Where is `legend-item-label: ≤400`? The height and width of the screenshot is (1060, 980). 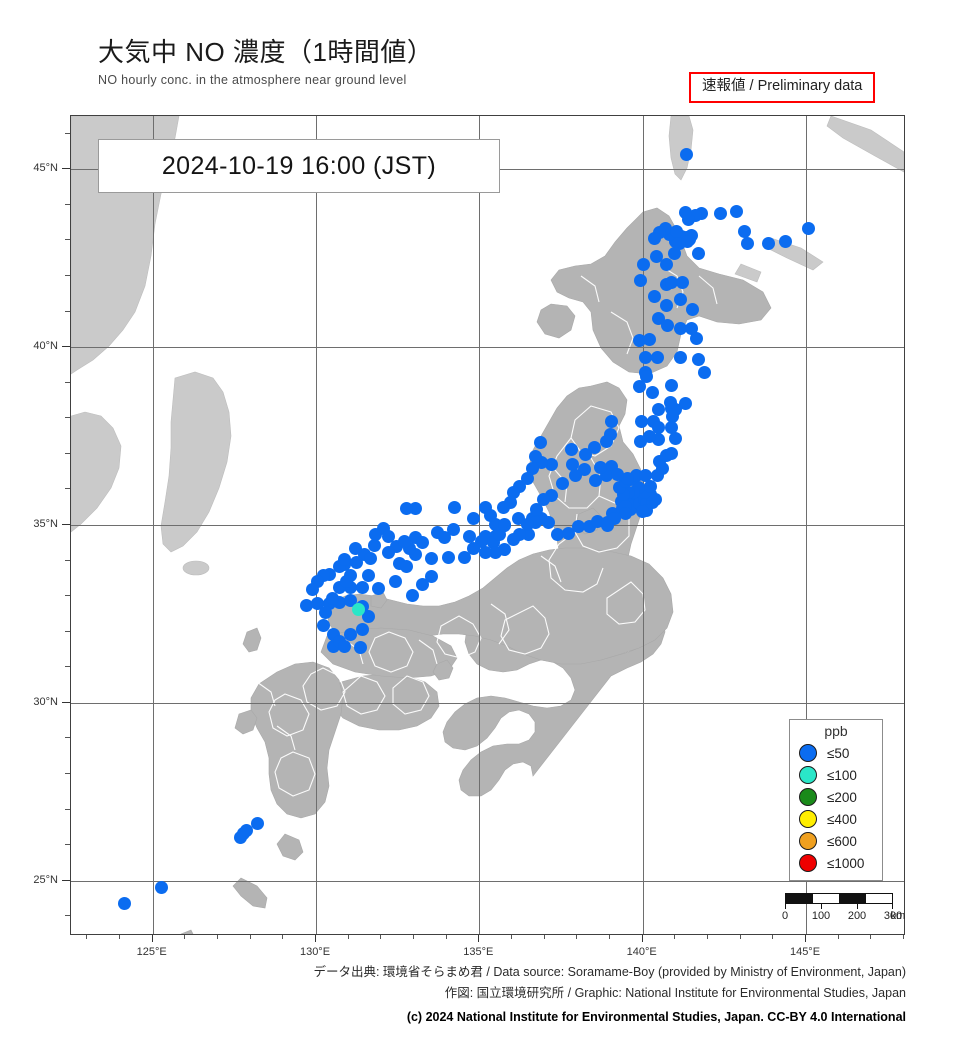 legend-item-label: ≤400 is located at coordinates (842, 819).